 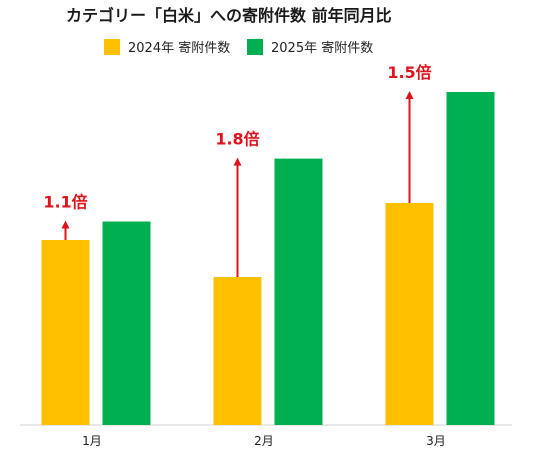 I want to click on legend-swatch-2025, so click(x=255, y=47).